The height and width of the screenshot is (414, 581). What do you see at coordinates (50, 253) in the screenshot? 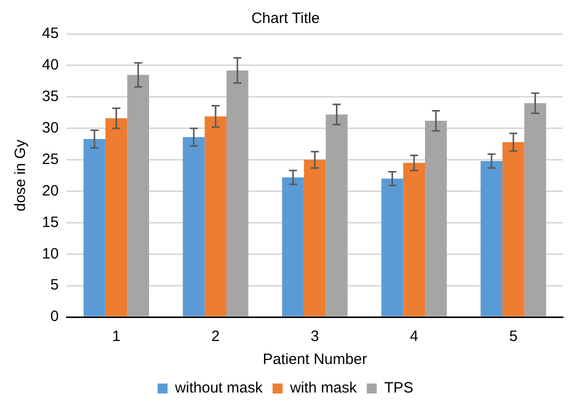
I see `y-tick-label: 10` at bounding box center [50, 253].